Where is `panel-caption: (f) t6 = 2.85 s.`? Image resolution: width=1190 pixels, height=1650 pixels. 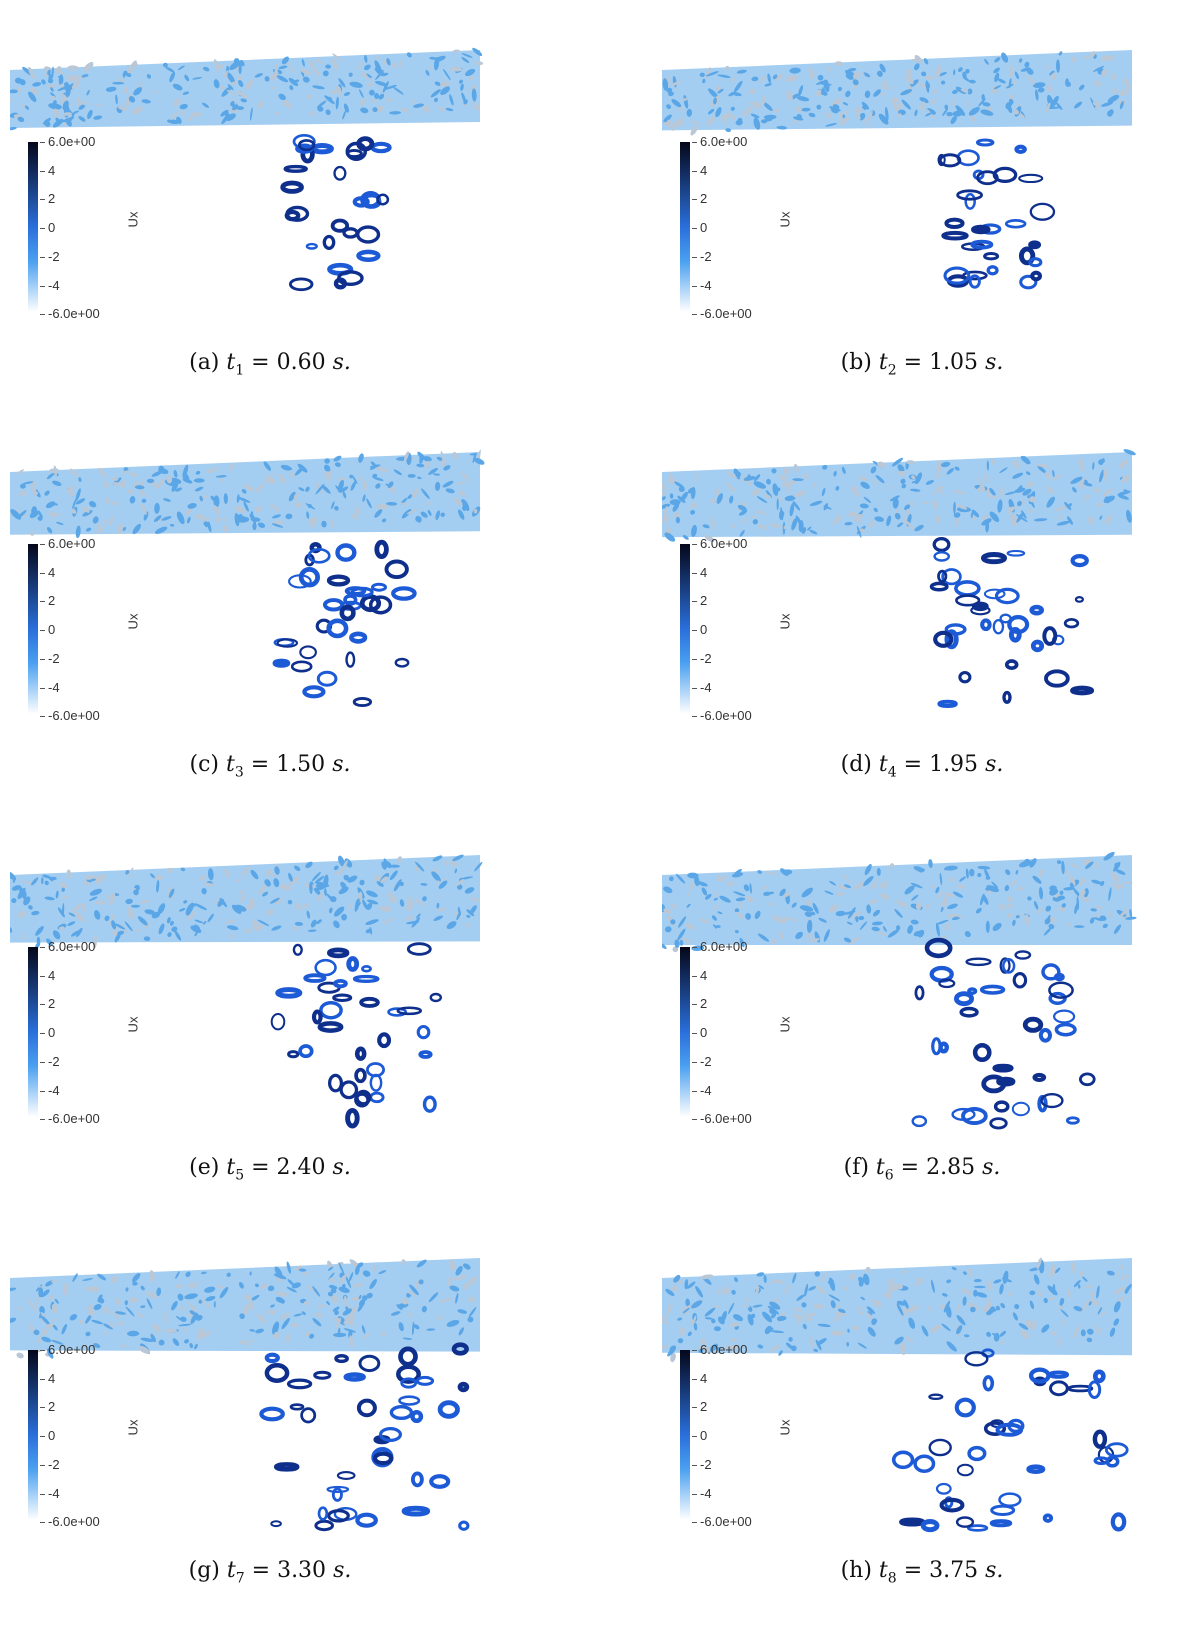
panel-caption: (f) t6 = 2.85 s. is located at coordinates (922, 1169).